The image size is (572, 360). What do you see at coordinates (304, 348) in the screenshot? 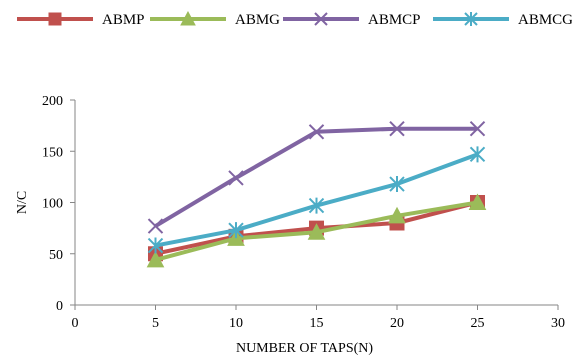
I see `x-axis-title: NUMBER OF TAPS(N)` at bounding box center [304, 348].